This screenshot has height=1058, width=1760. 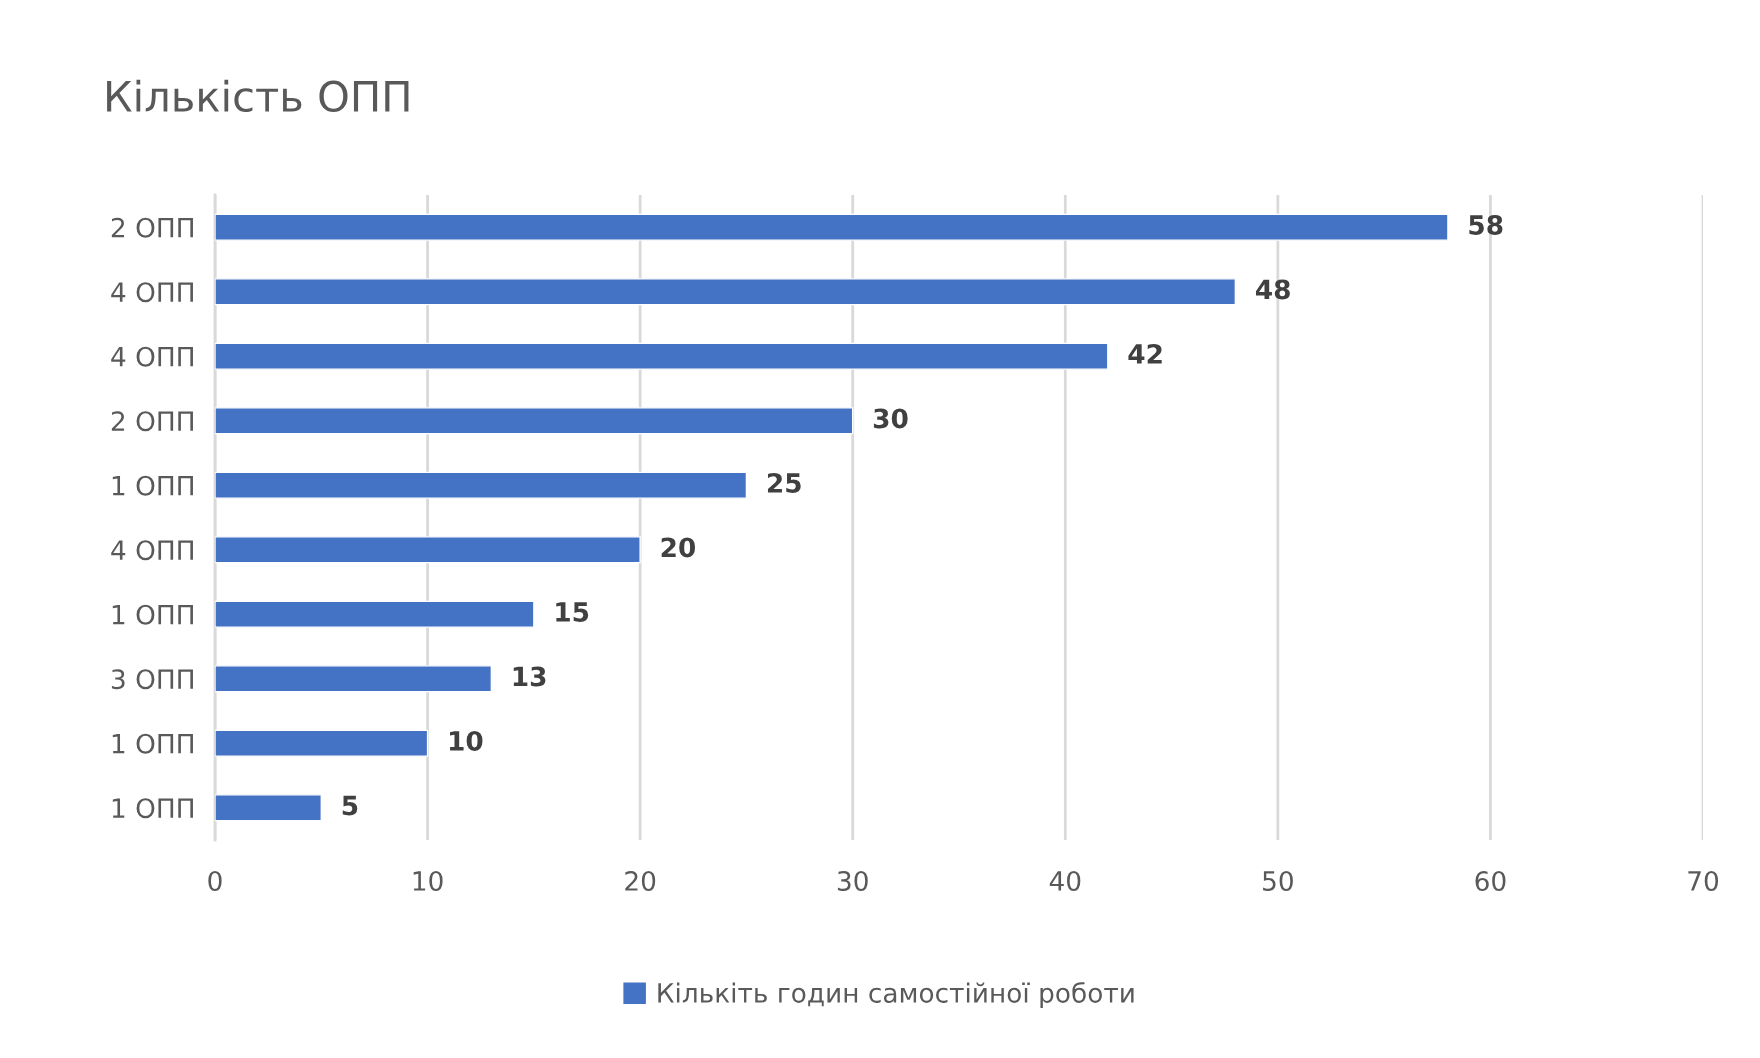 What do you see at coordinates (1490, 881) in the screenshot?
I see `x-tick-label: 60` at bounding box center [1490, 881].